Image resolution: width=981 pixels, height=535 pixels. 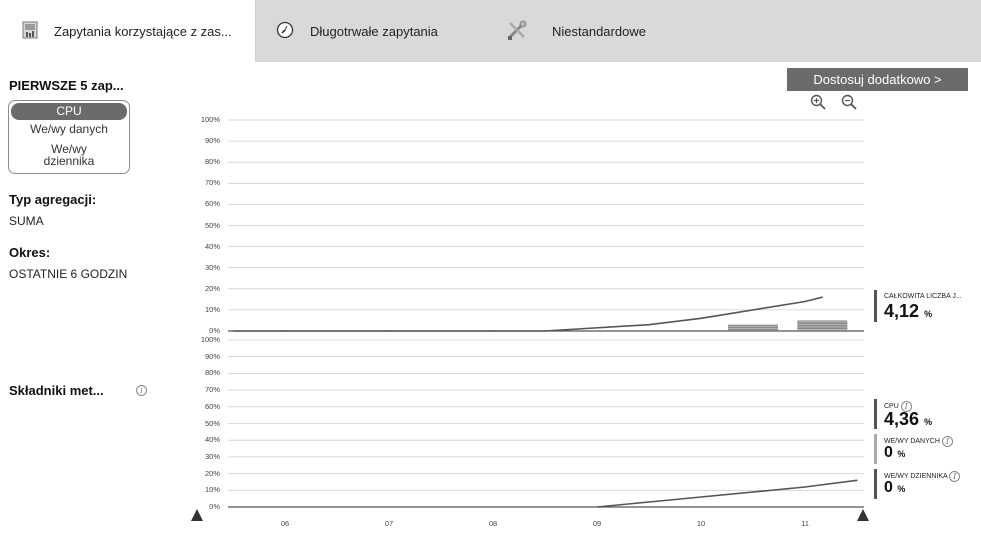 I want to click on metric-selector: CPU We/wy danych We/wy dziennika, so click(x=69, y=137).